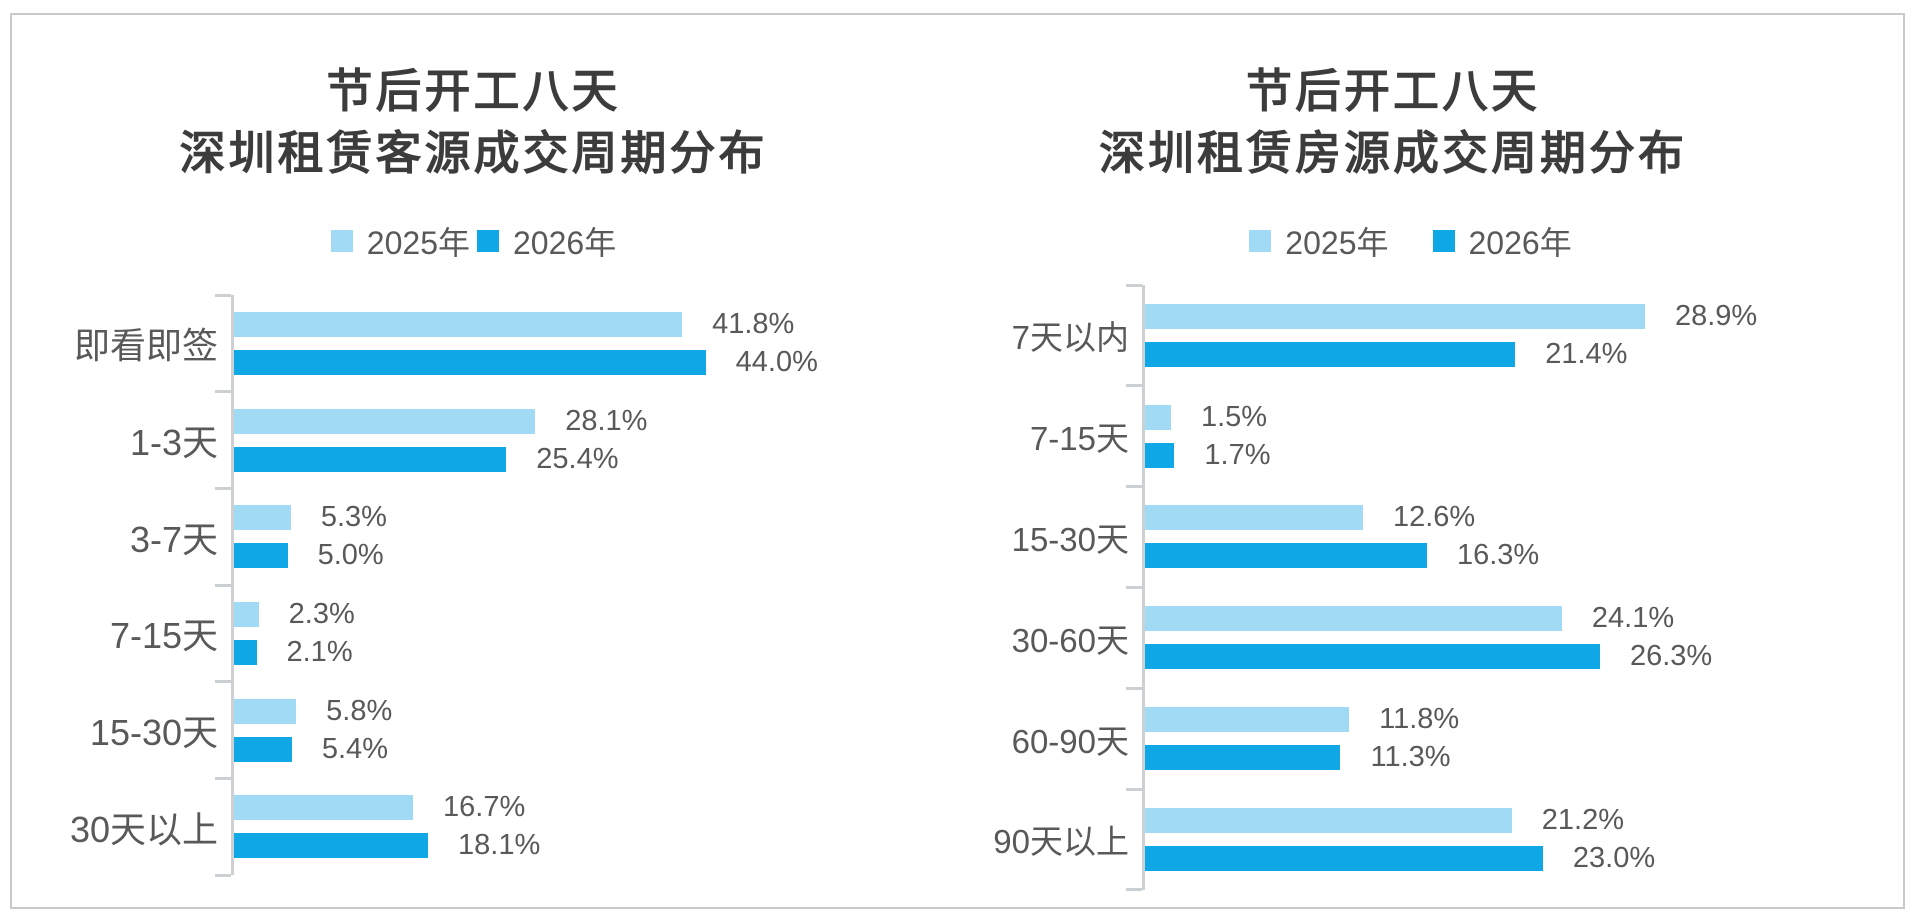  What do you see at coordinates (173, 443) in the screenshot?
I see `category-label: 1-3天` at bounding box center [173, 443].